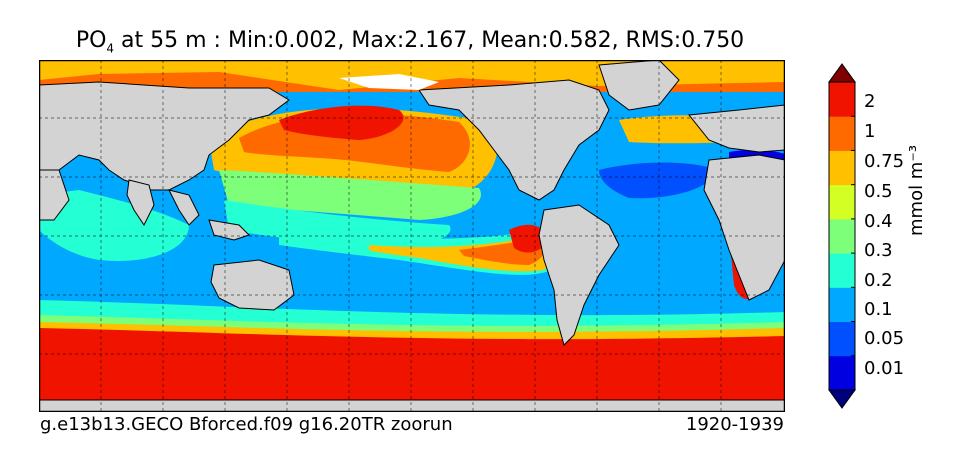  I want to click on so-red, so click(412, 370).